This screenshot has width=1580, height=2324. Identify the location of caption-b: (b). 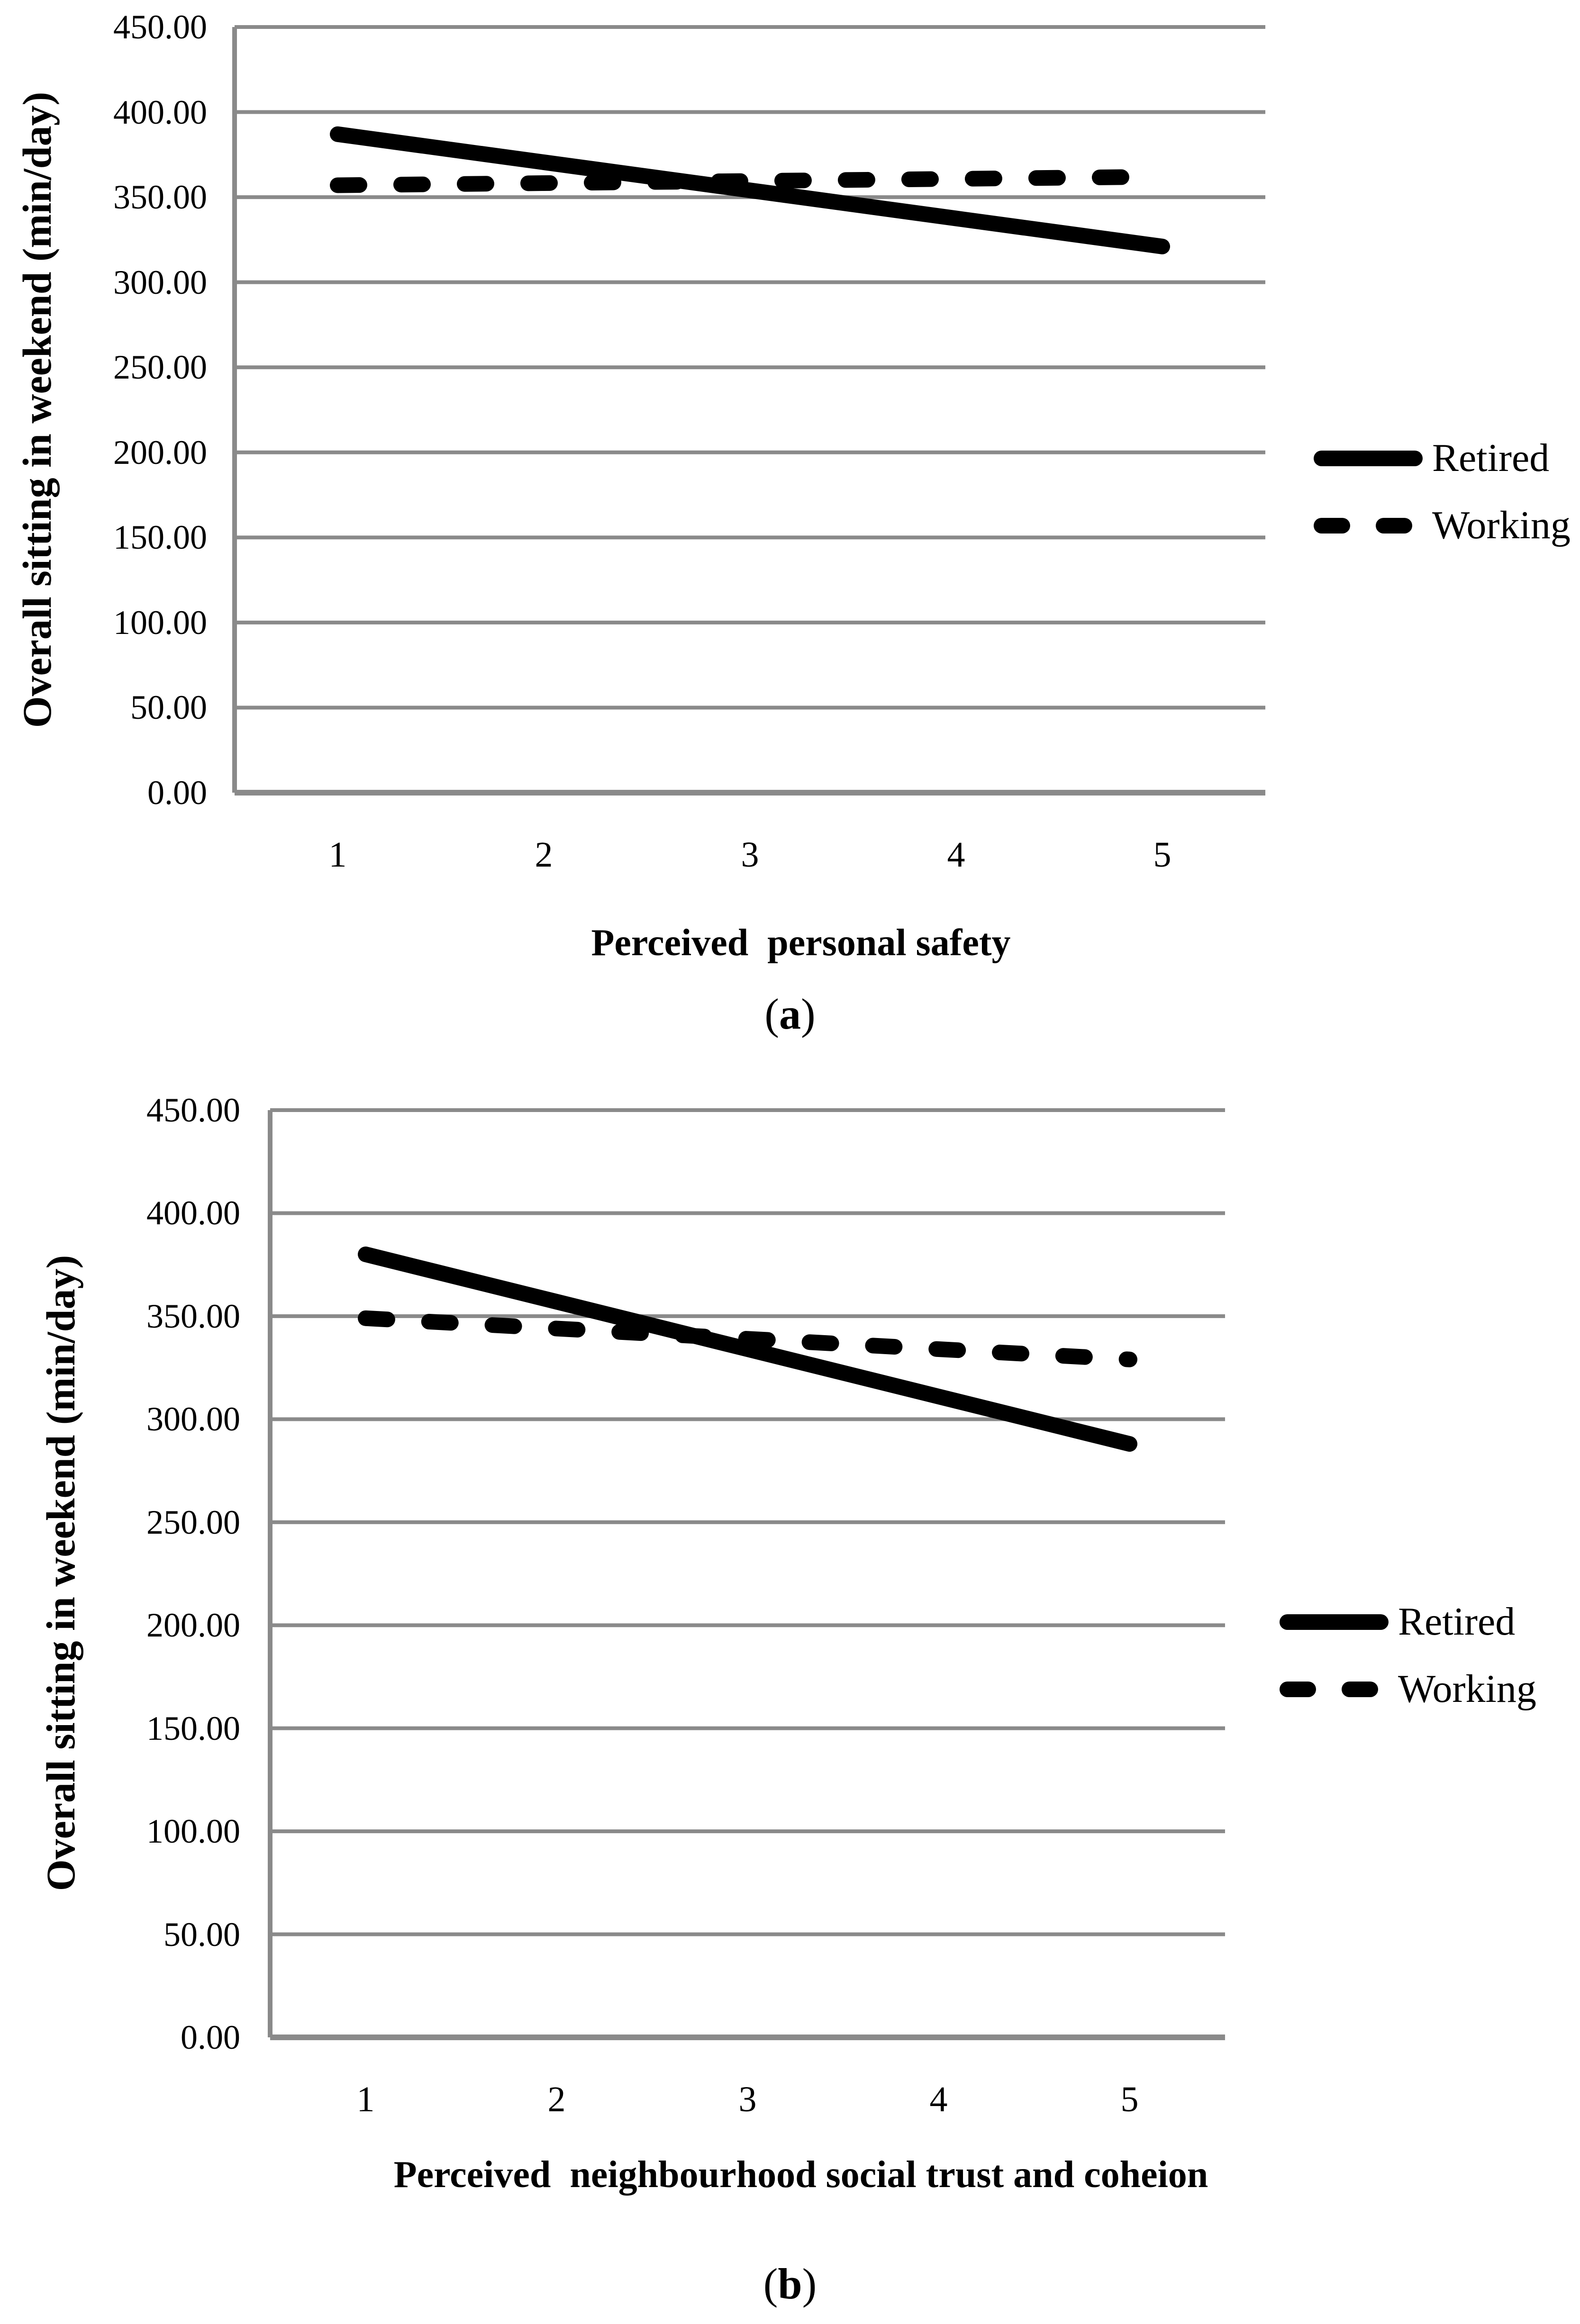
(790, 2283).